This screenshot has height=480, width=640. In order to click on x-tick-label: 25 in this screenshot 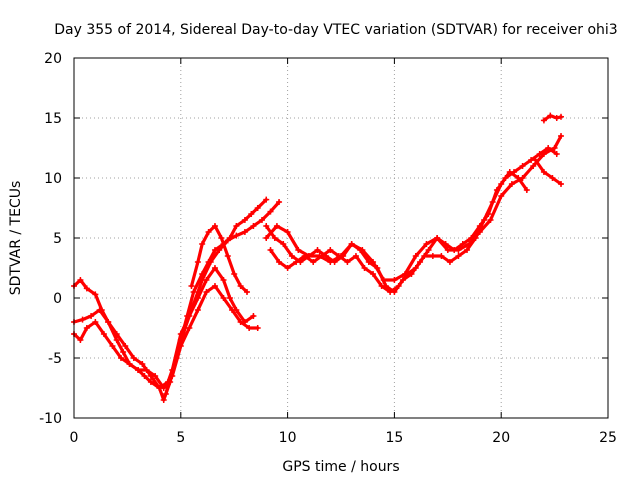, I will do `click(608, 438)`.